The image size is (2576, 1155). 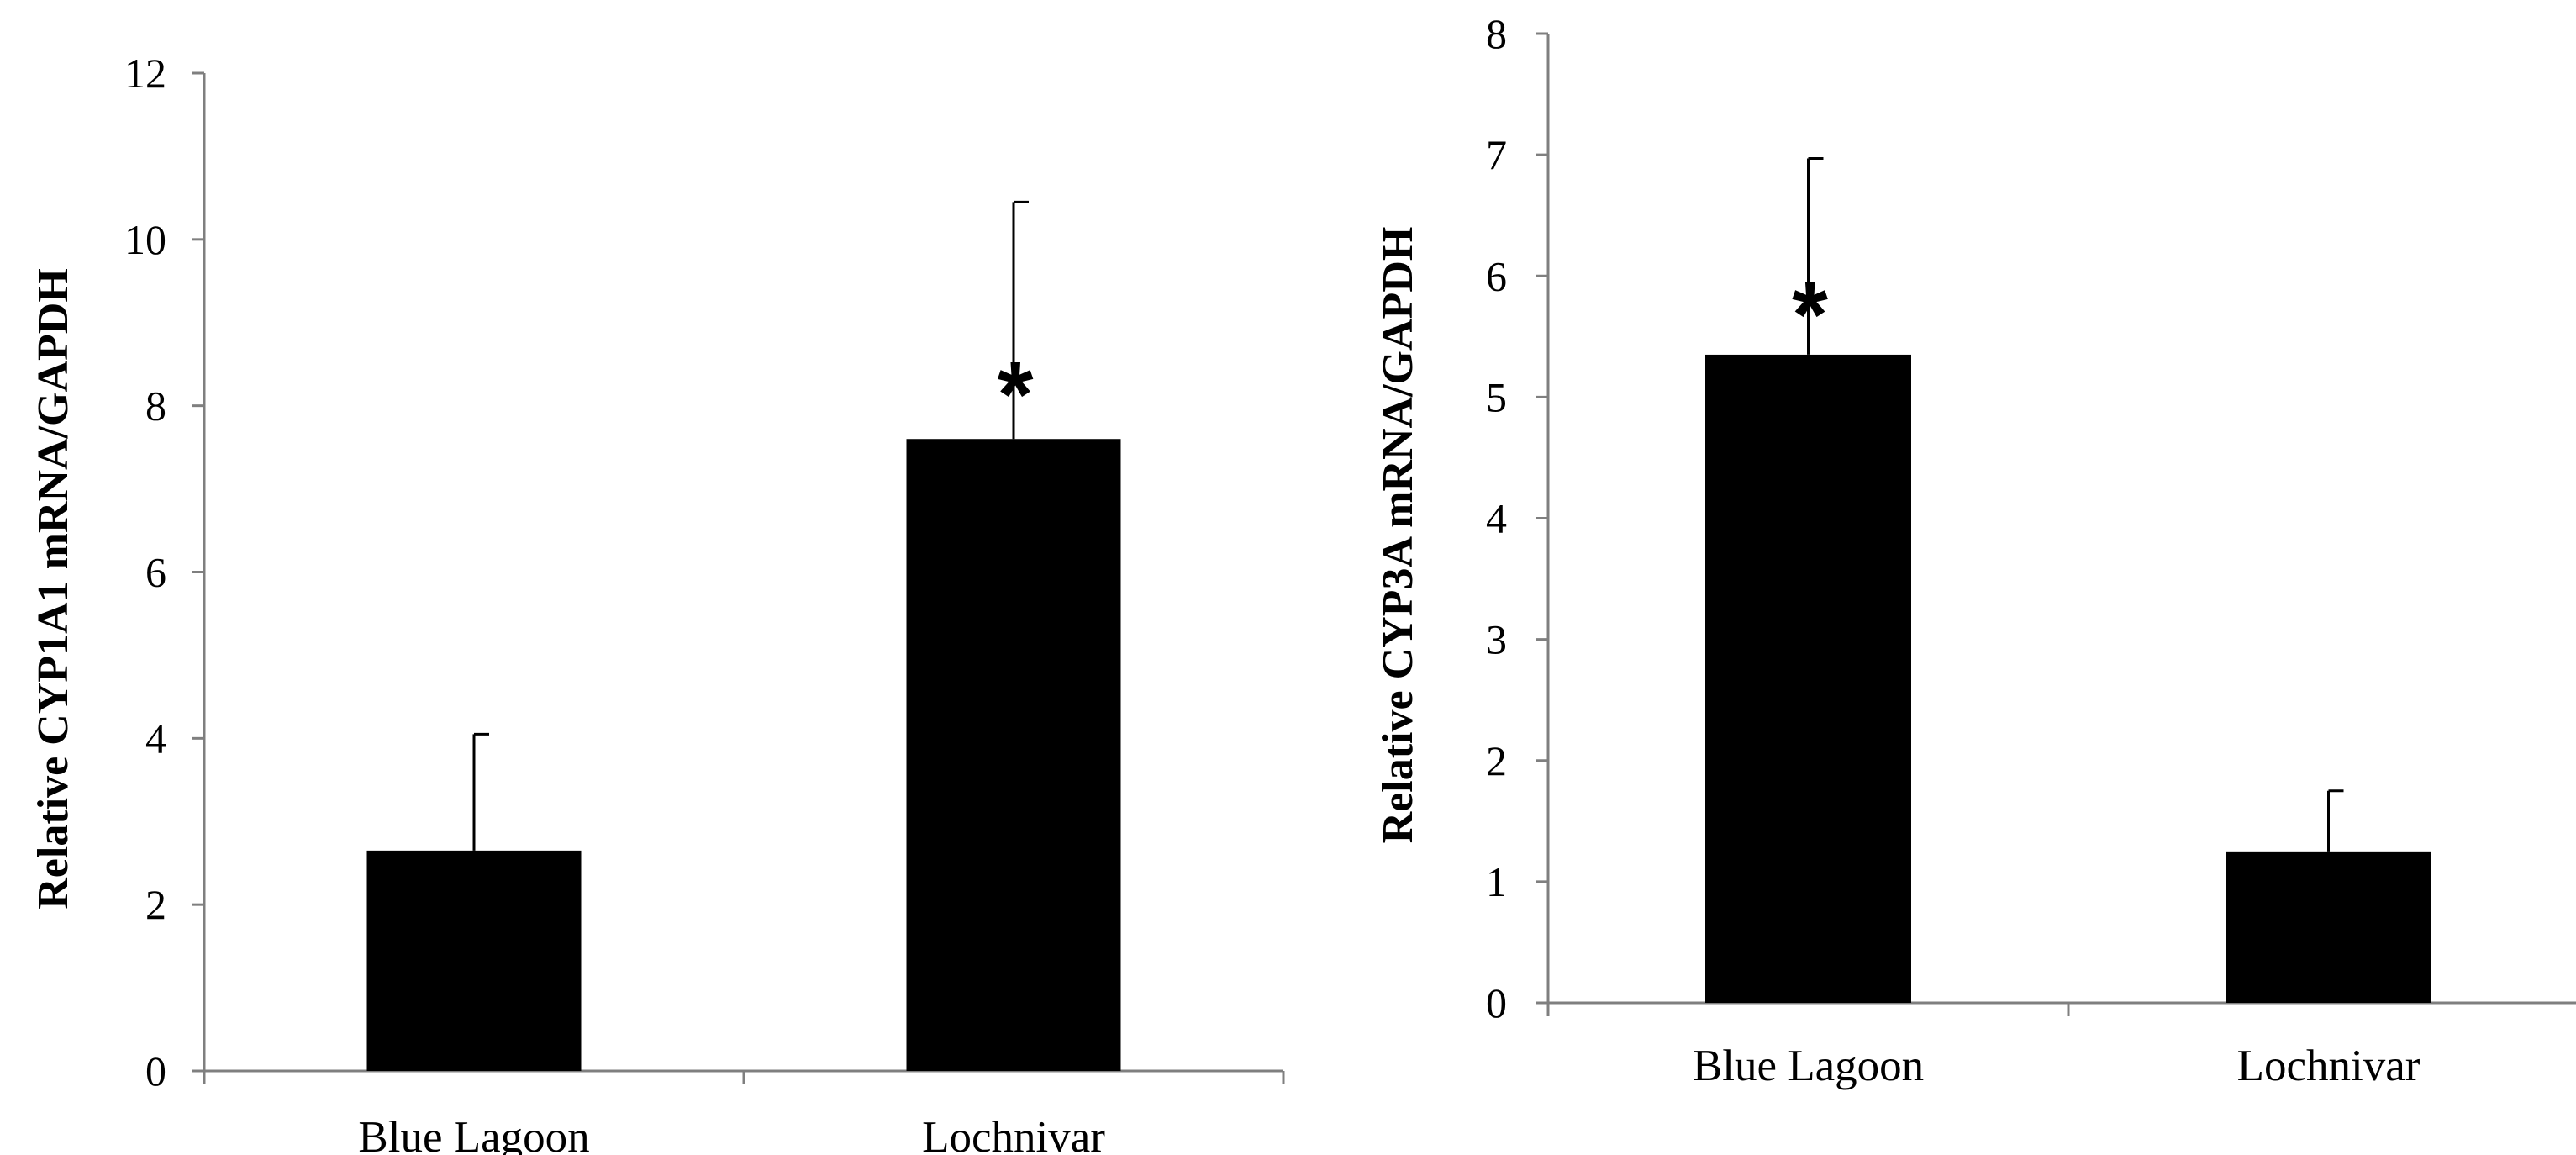 I want to click on y-tick-label: 3, so click(x=1496, y=639).